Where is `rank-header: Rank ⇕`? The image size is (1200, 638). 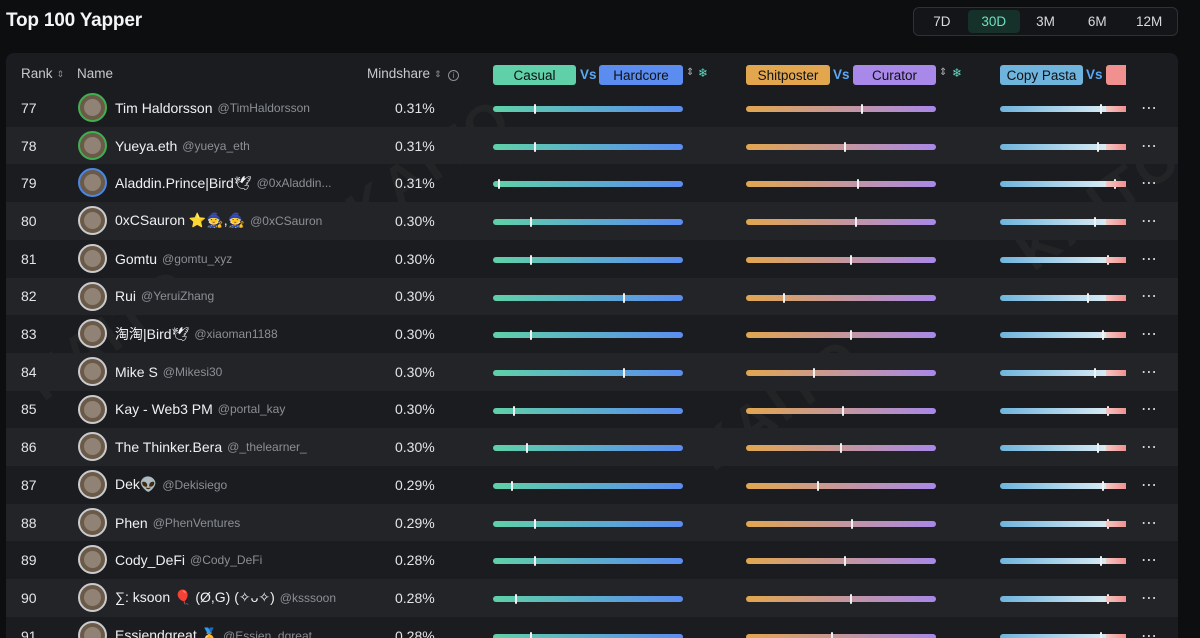
rank-header: Rank ⇕ is located at coordinates (43, 73).